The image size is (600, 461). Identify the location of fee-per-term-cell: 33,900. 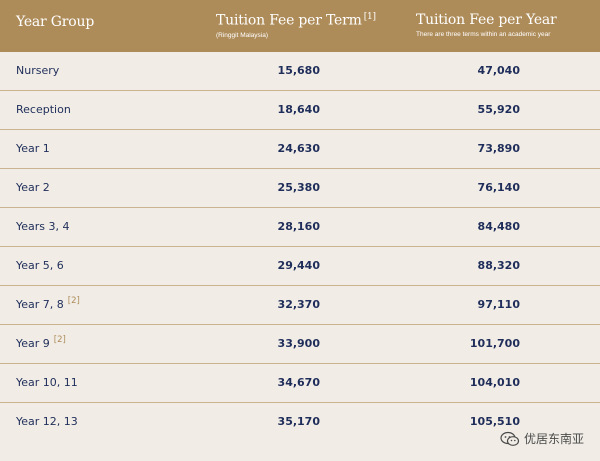
(298, 343).